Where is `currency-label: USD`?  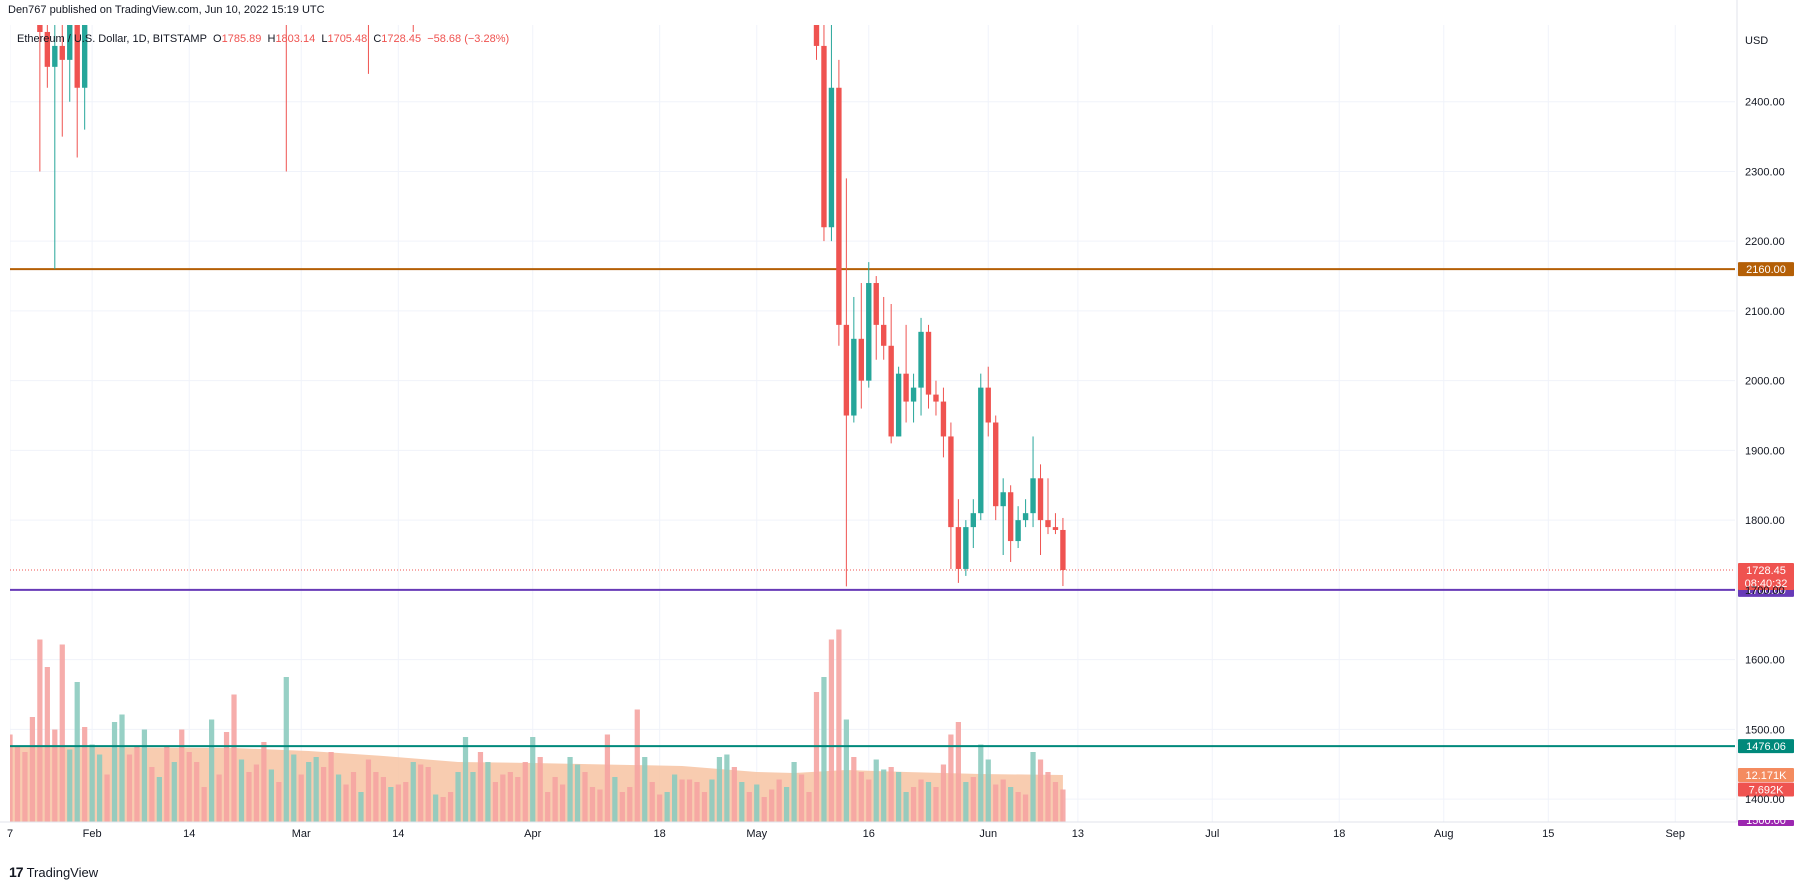 currency-label: USD is located at coordinates (1756, 41).